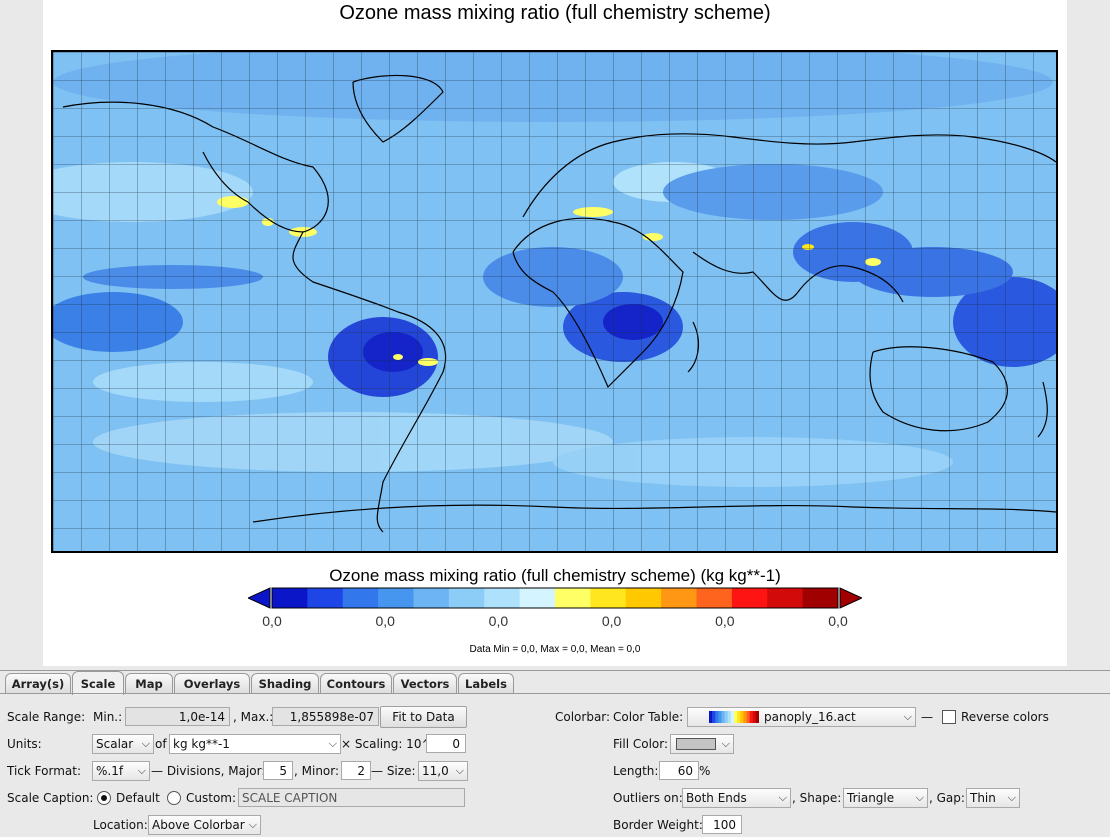 This screenshot has width=1110, height=837. Describe the element at coordinates (648, 717) in the screenshot. I see `color-table-label: Color Table:` at that location.